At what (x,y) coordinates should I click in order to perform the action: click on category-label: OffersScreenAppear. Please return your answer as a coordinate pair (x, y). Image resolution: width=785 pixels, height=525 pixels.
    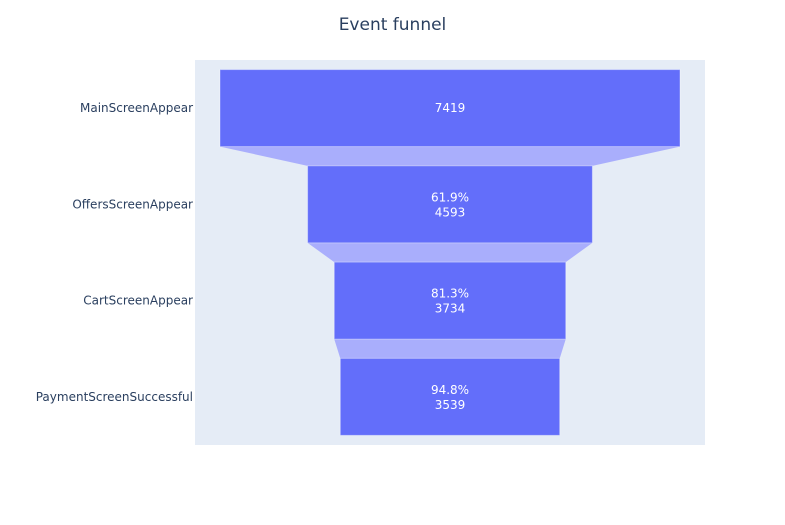
    Looking at the image, I should click on (132, 204).